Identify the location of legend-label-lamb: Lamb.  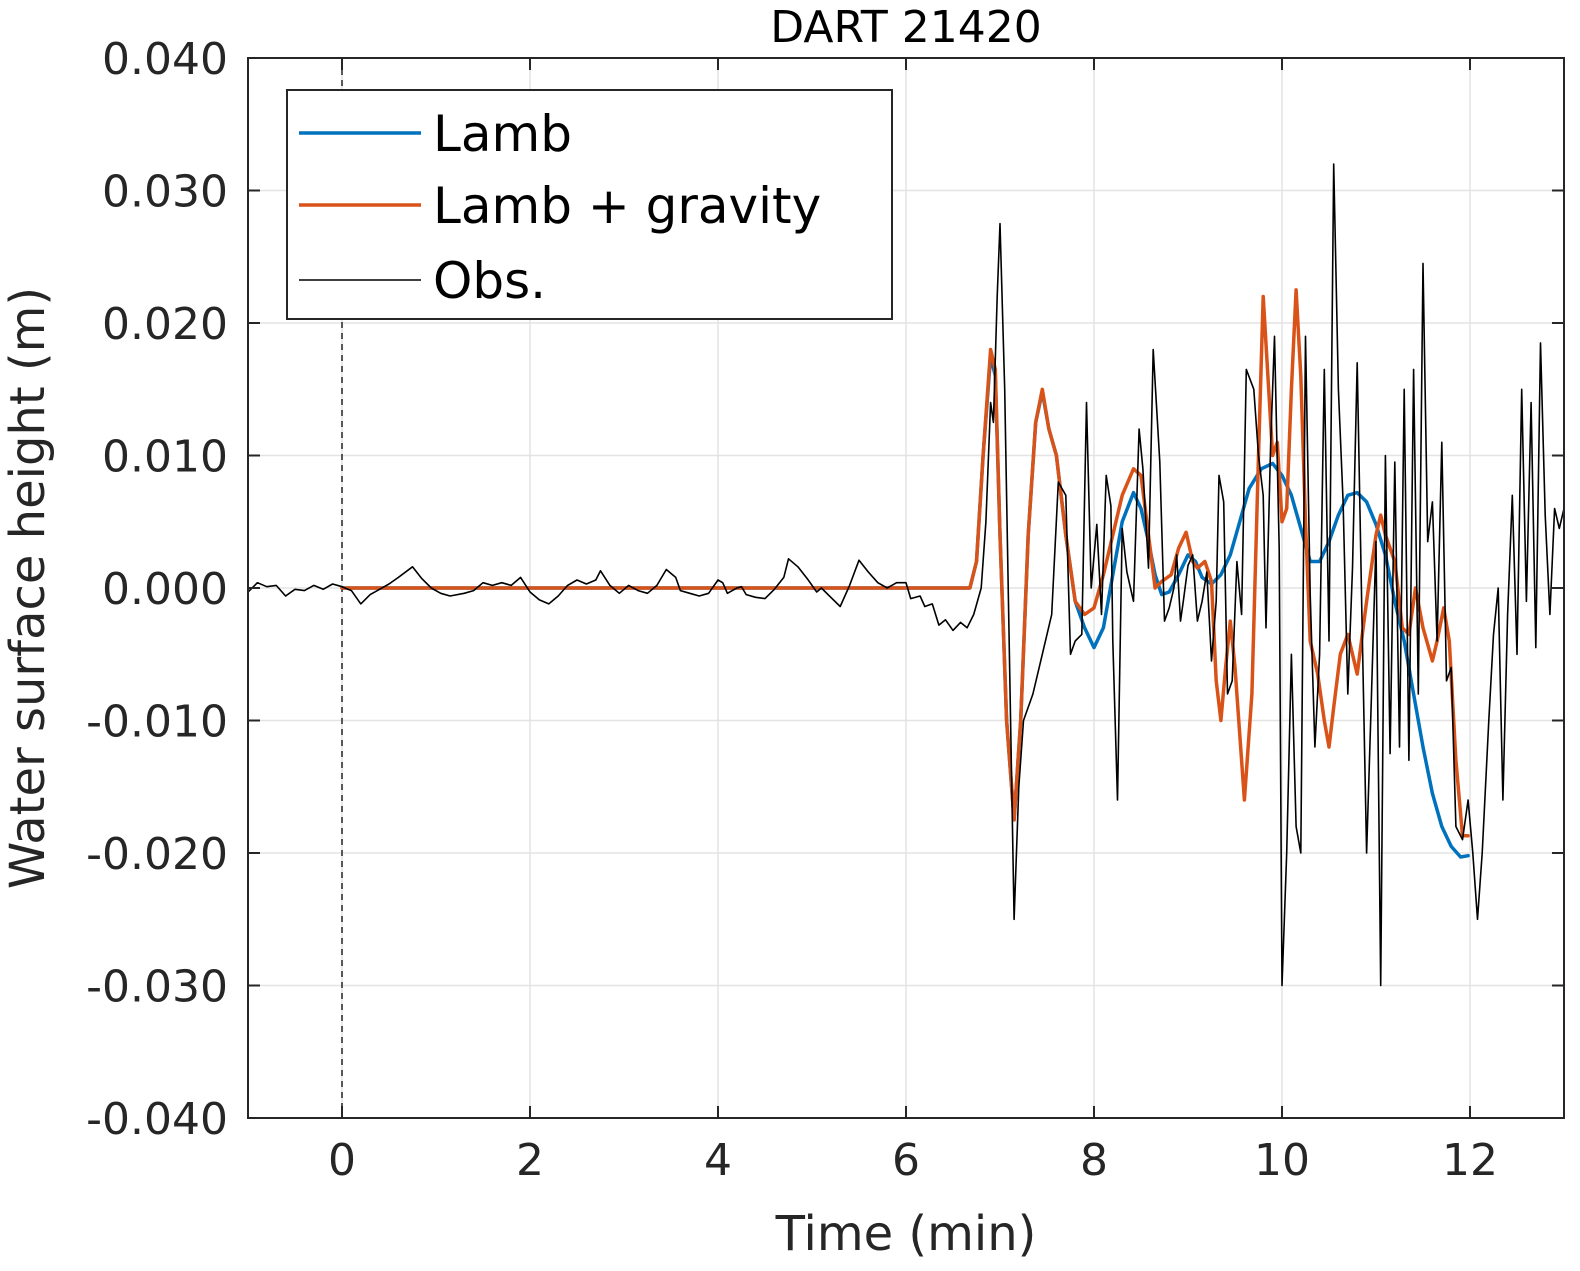
(502, 134).